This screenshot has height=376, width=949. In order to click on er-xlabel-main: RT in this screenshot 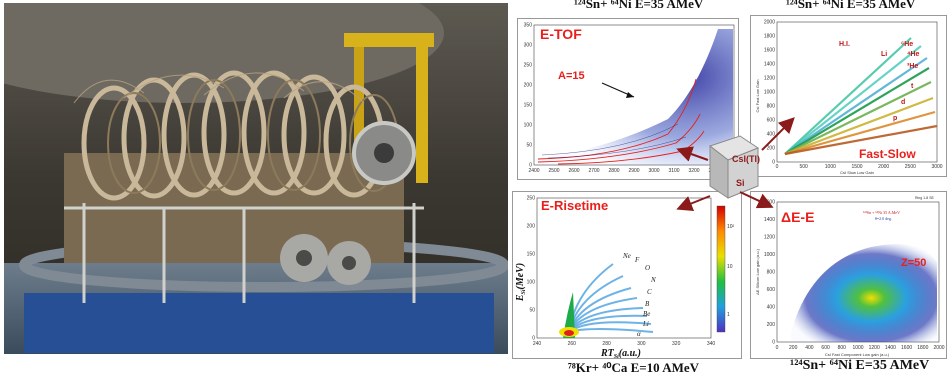, I will do `click(607, 353)`.